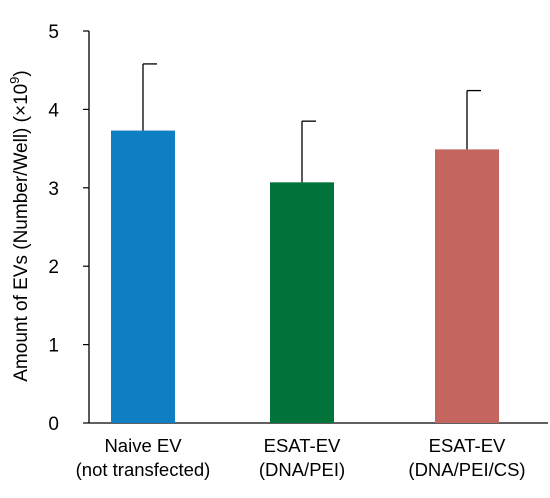  What do you see at coordinates (53, 110) in the screenshot?
I see `y-tick-label: 4` at bounding box center [53, 110].